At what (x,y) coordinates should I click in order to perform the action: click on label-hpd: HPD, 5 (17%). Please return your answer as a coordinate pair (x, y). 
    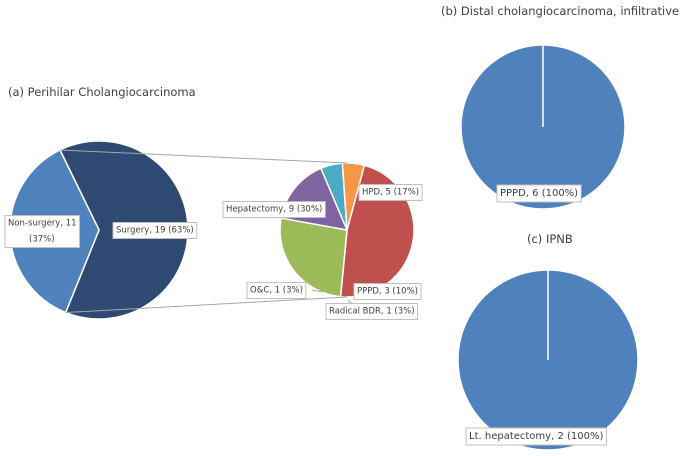
    Looking at the image, I should click on (390, 192).